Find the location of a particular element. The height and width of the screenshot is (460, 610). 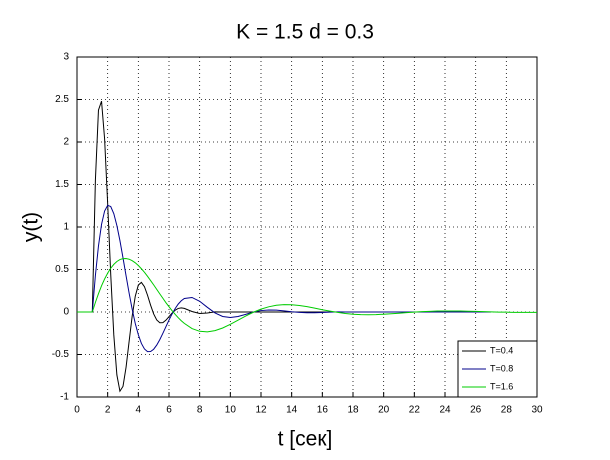

x-tick-label: 20 is located at coordinates (384, 410).